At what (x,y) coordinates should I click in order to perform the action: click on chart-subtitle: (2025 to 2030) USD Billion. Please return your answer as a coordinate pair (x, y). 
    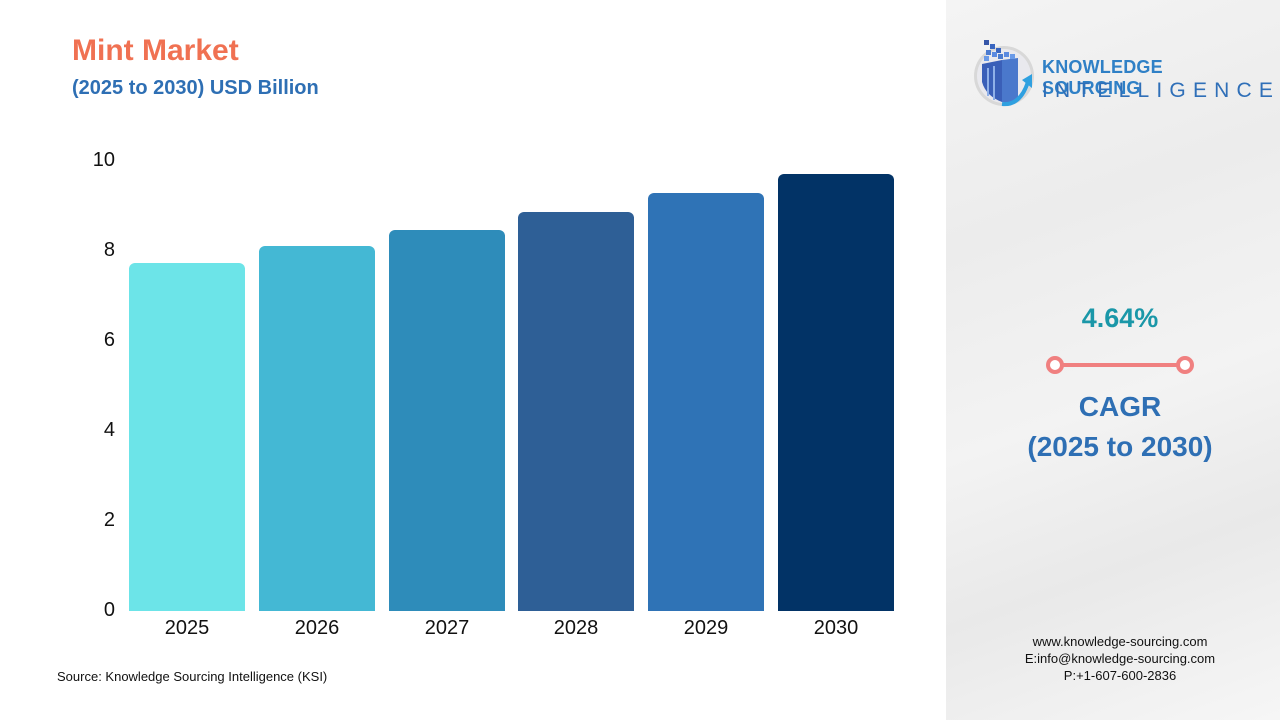
    Looking at the image, I should click on (195, 88).